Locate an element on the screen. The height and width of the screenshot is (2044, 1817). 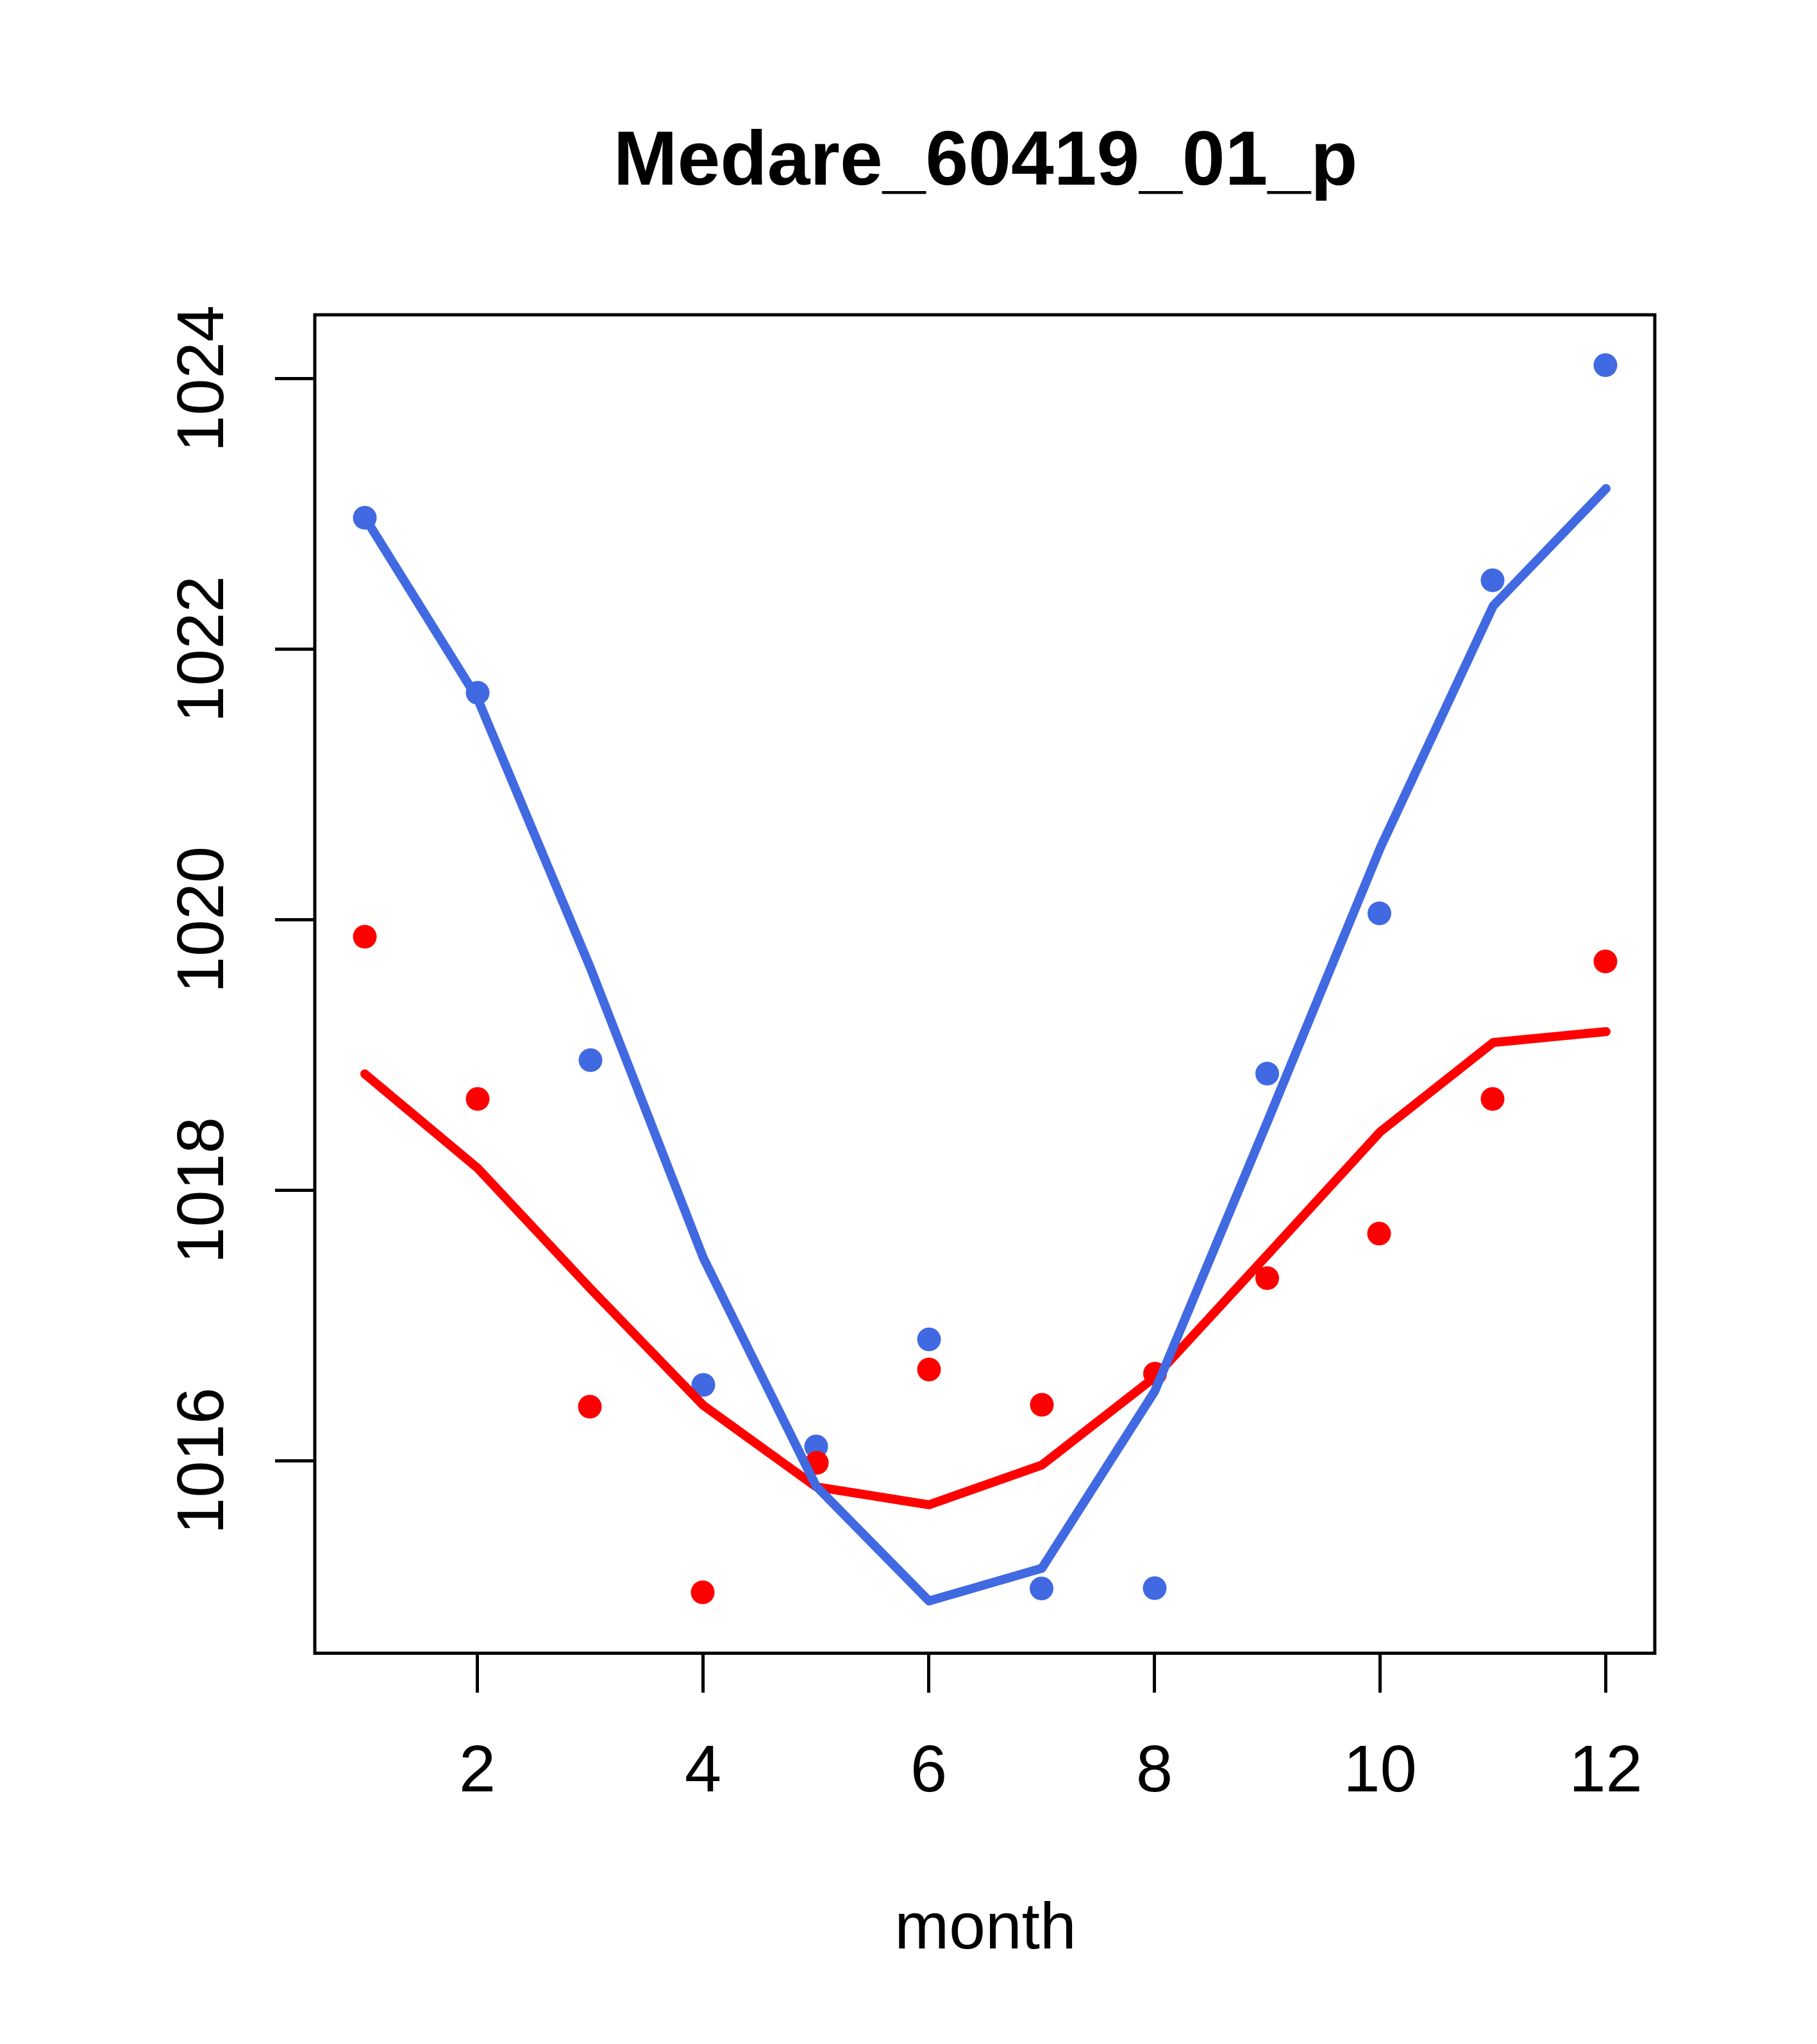
svg-text: 10 is located at coordinates (1380, 1768).